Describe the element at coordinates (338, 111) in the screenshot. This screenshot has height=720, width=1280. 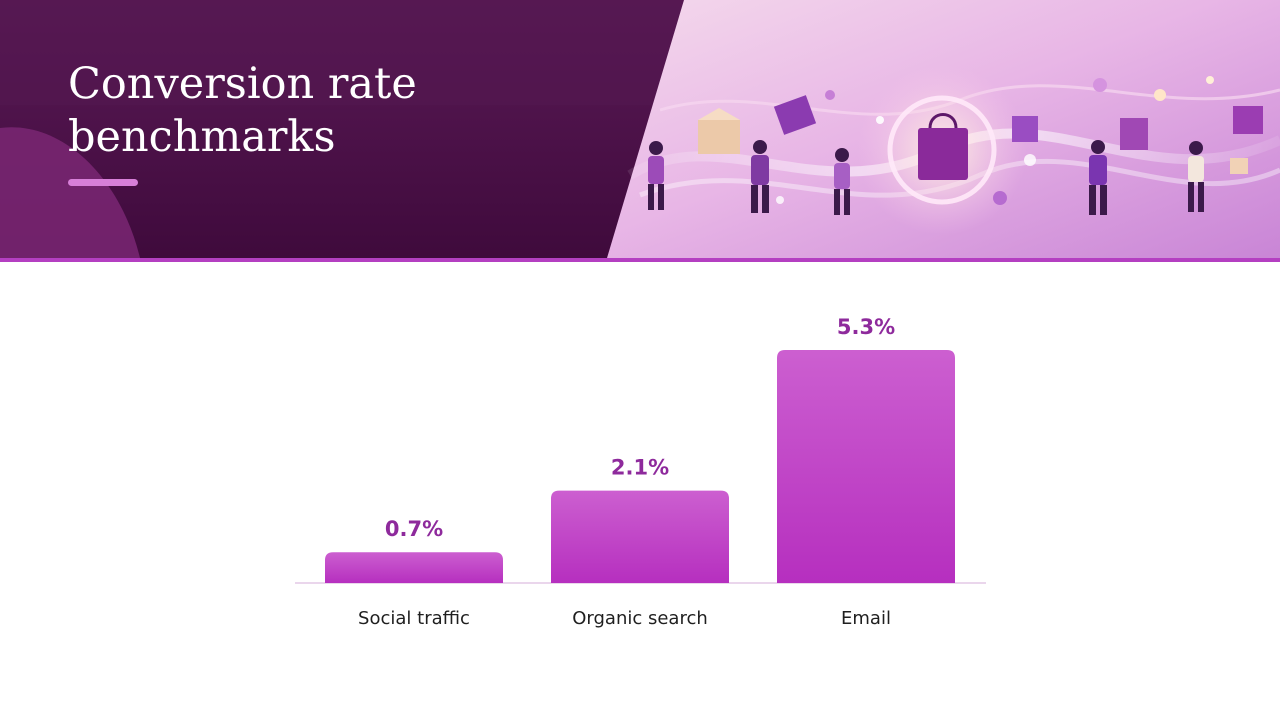
I see `page-title: Conversion rate benchmarks` at that location.